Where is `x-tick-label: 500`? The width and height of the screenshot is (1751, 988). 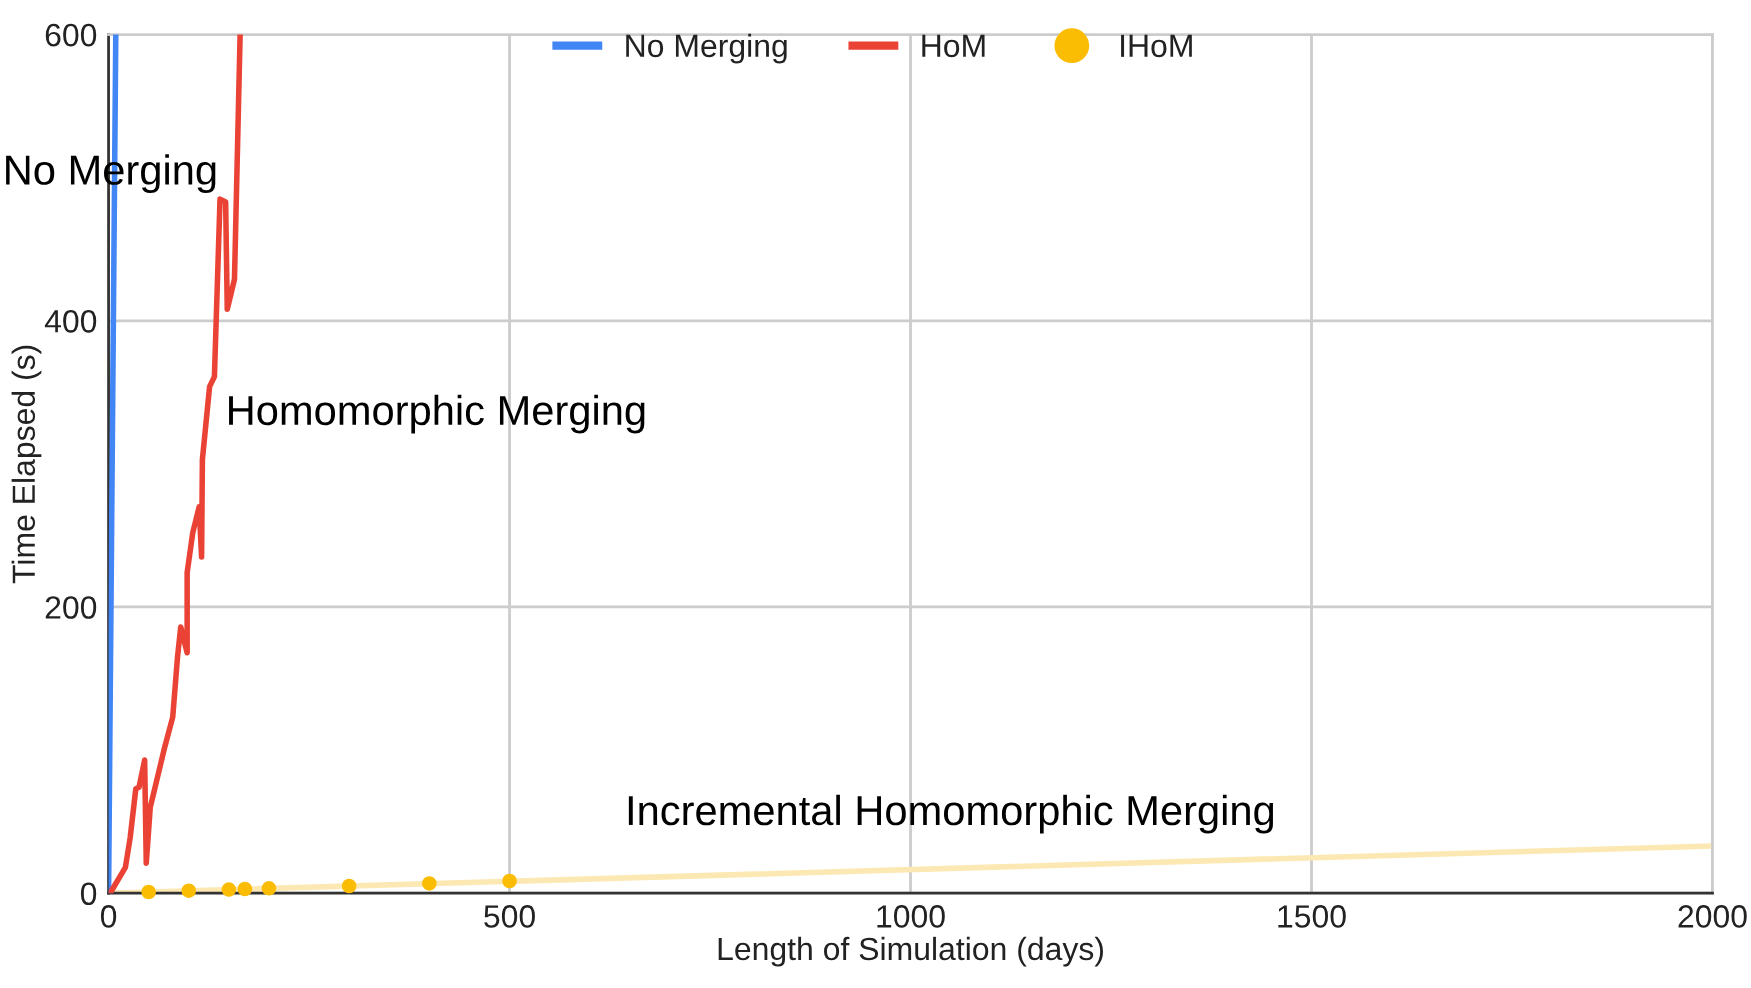 x-tick-label: 500 is located at coordinates (509, 916).